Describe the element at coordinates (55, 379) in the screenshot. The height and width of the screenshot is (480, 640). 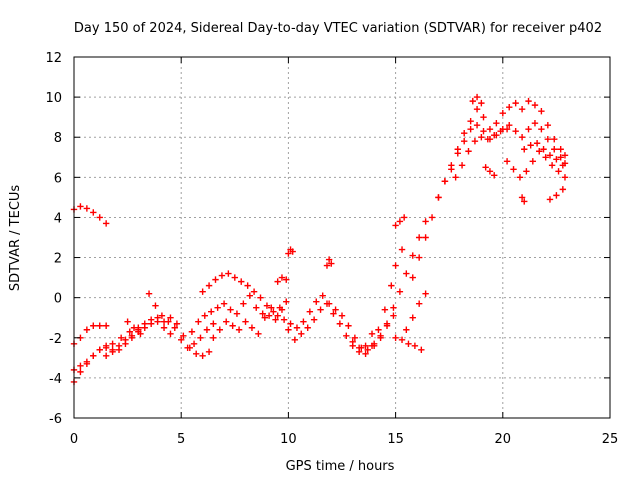
I see `y-tick-label: -4` at that location.